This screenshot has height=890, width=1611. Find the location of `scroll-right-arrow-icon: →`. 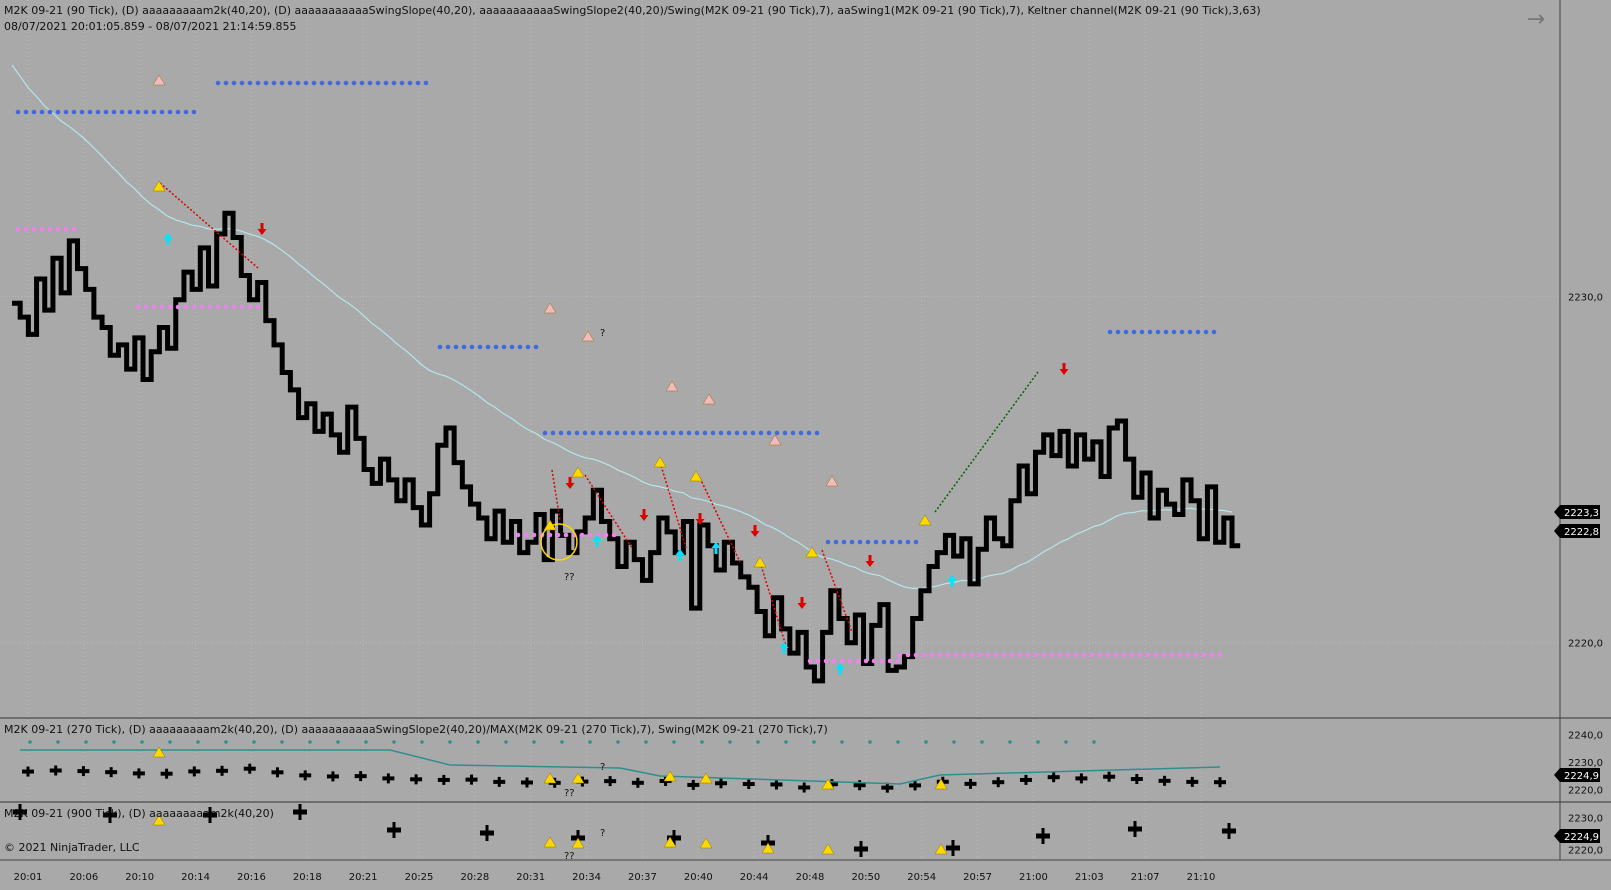

scroll-right-arrow-icon: → is located at coordinates (1536, 19).